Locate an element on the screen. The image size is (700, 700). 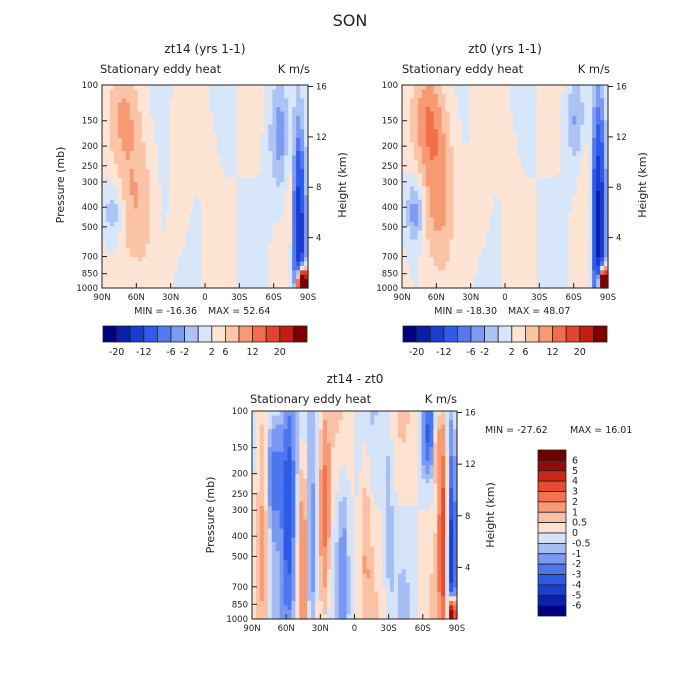
y-tick-label: 100 is located at coordinates (390, 86).